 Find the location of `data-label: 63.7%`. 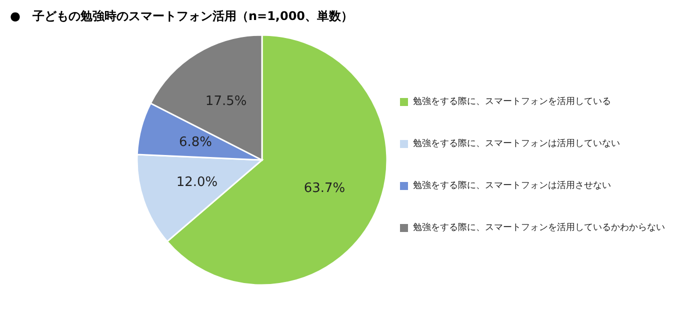

data-label: 63.7% is located at coordinates (325, 188).